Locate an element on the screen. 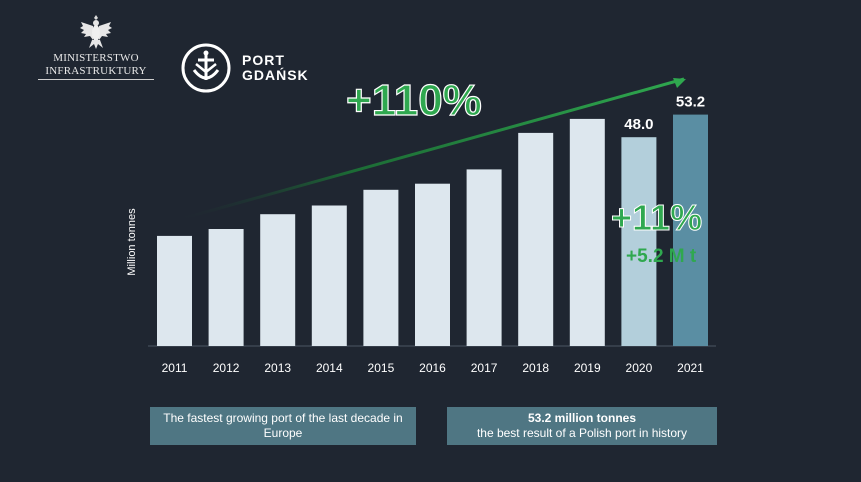  x-tick-label-2014: 2014 is located at coordinates (329, 368).